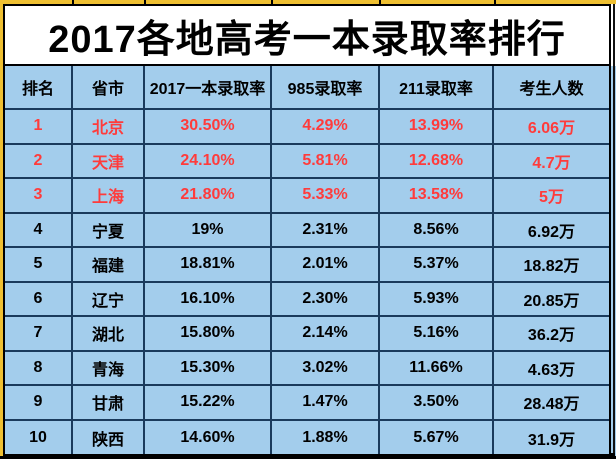 The width and height of the screenshot is (616, 460). I want to click on cell-rate-2017: 14.60%, so click(208, 437).